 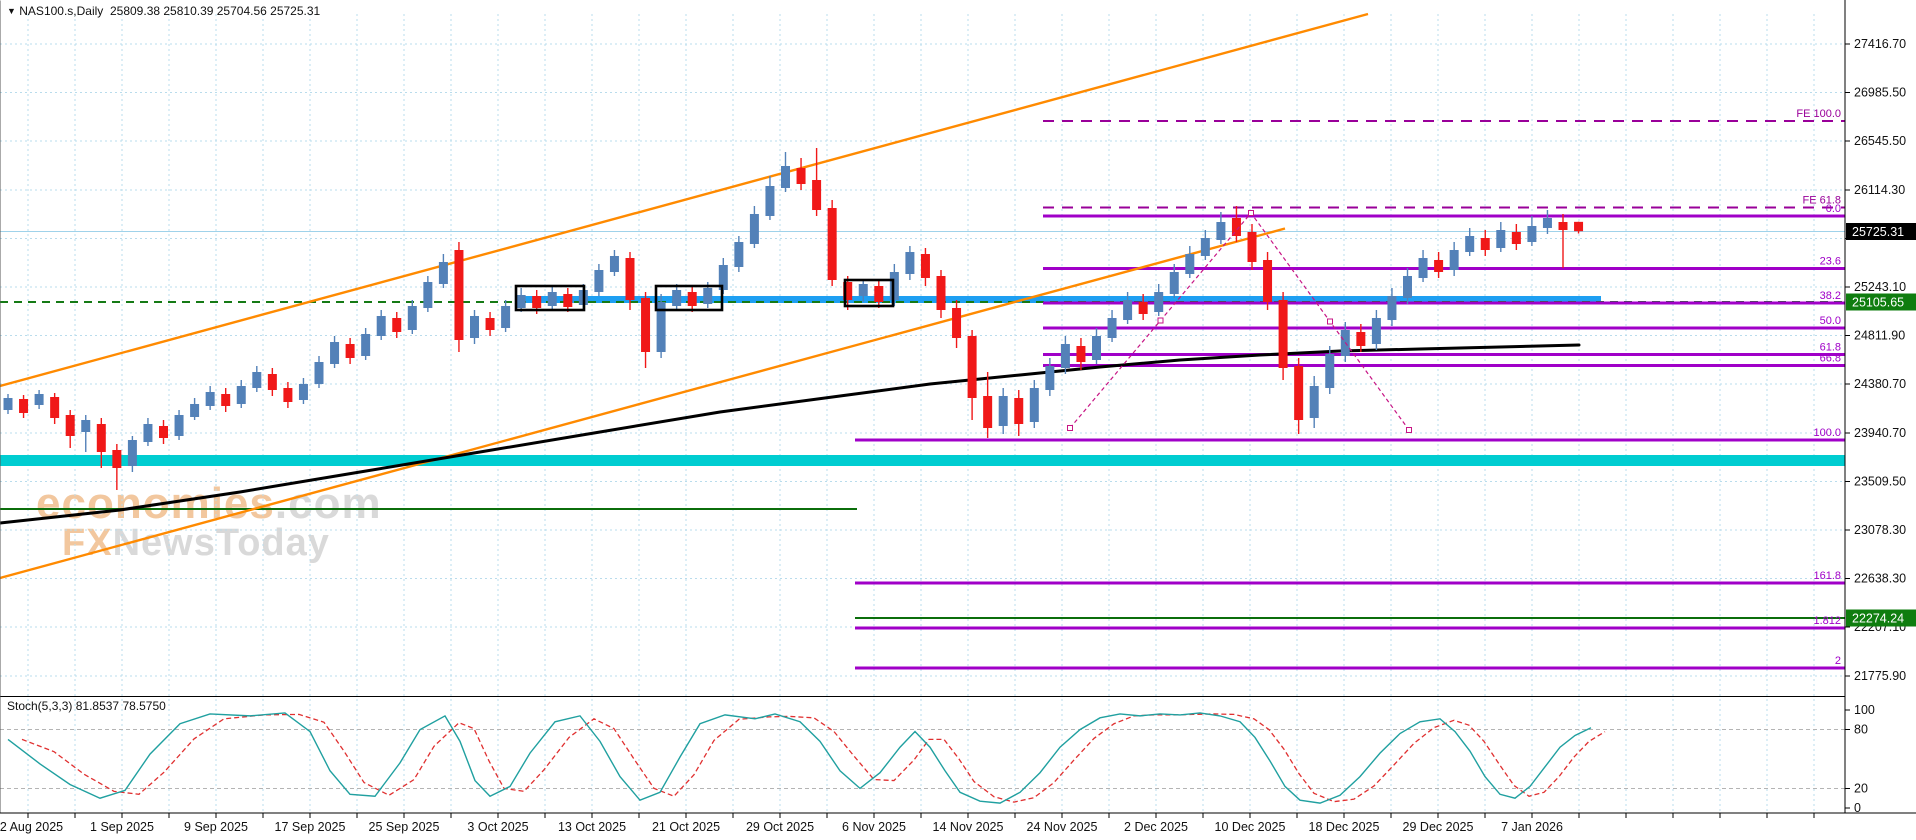 I want to click on price-axis-area, so click(x=1881, y=420).